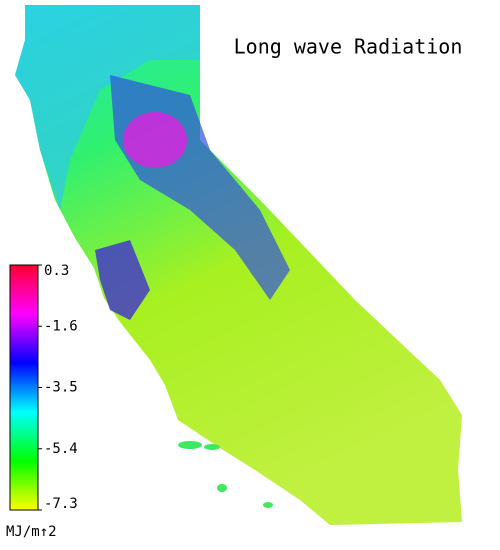 Image resolution: width=500 pixels, height=550 pixels. What do you see at coordinates (225, 474) in the screenshot?
I see `islands` at bounding box center [225, 474].